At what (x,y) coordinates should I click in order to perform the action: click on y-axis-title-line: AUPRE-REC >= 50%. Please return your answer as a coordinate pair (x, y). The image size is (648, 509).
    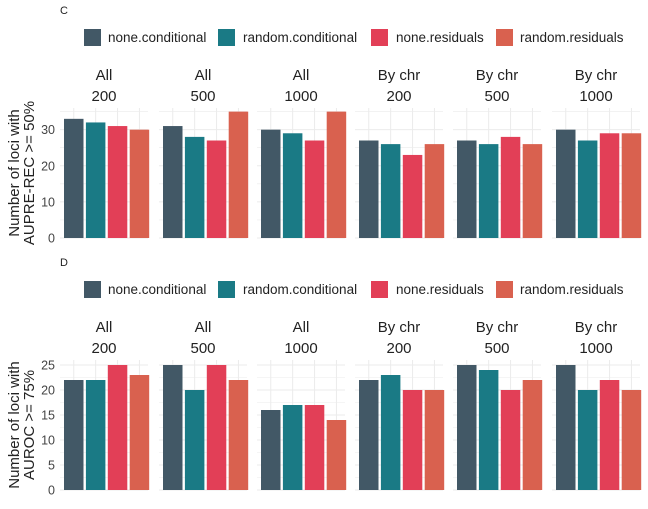
    Looking at the image, I should click on (29, 173).